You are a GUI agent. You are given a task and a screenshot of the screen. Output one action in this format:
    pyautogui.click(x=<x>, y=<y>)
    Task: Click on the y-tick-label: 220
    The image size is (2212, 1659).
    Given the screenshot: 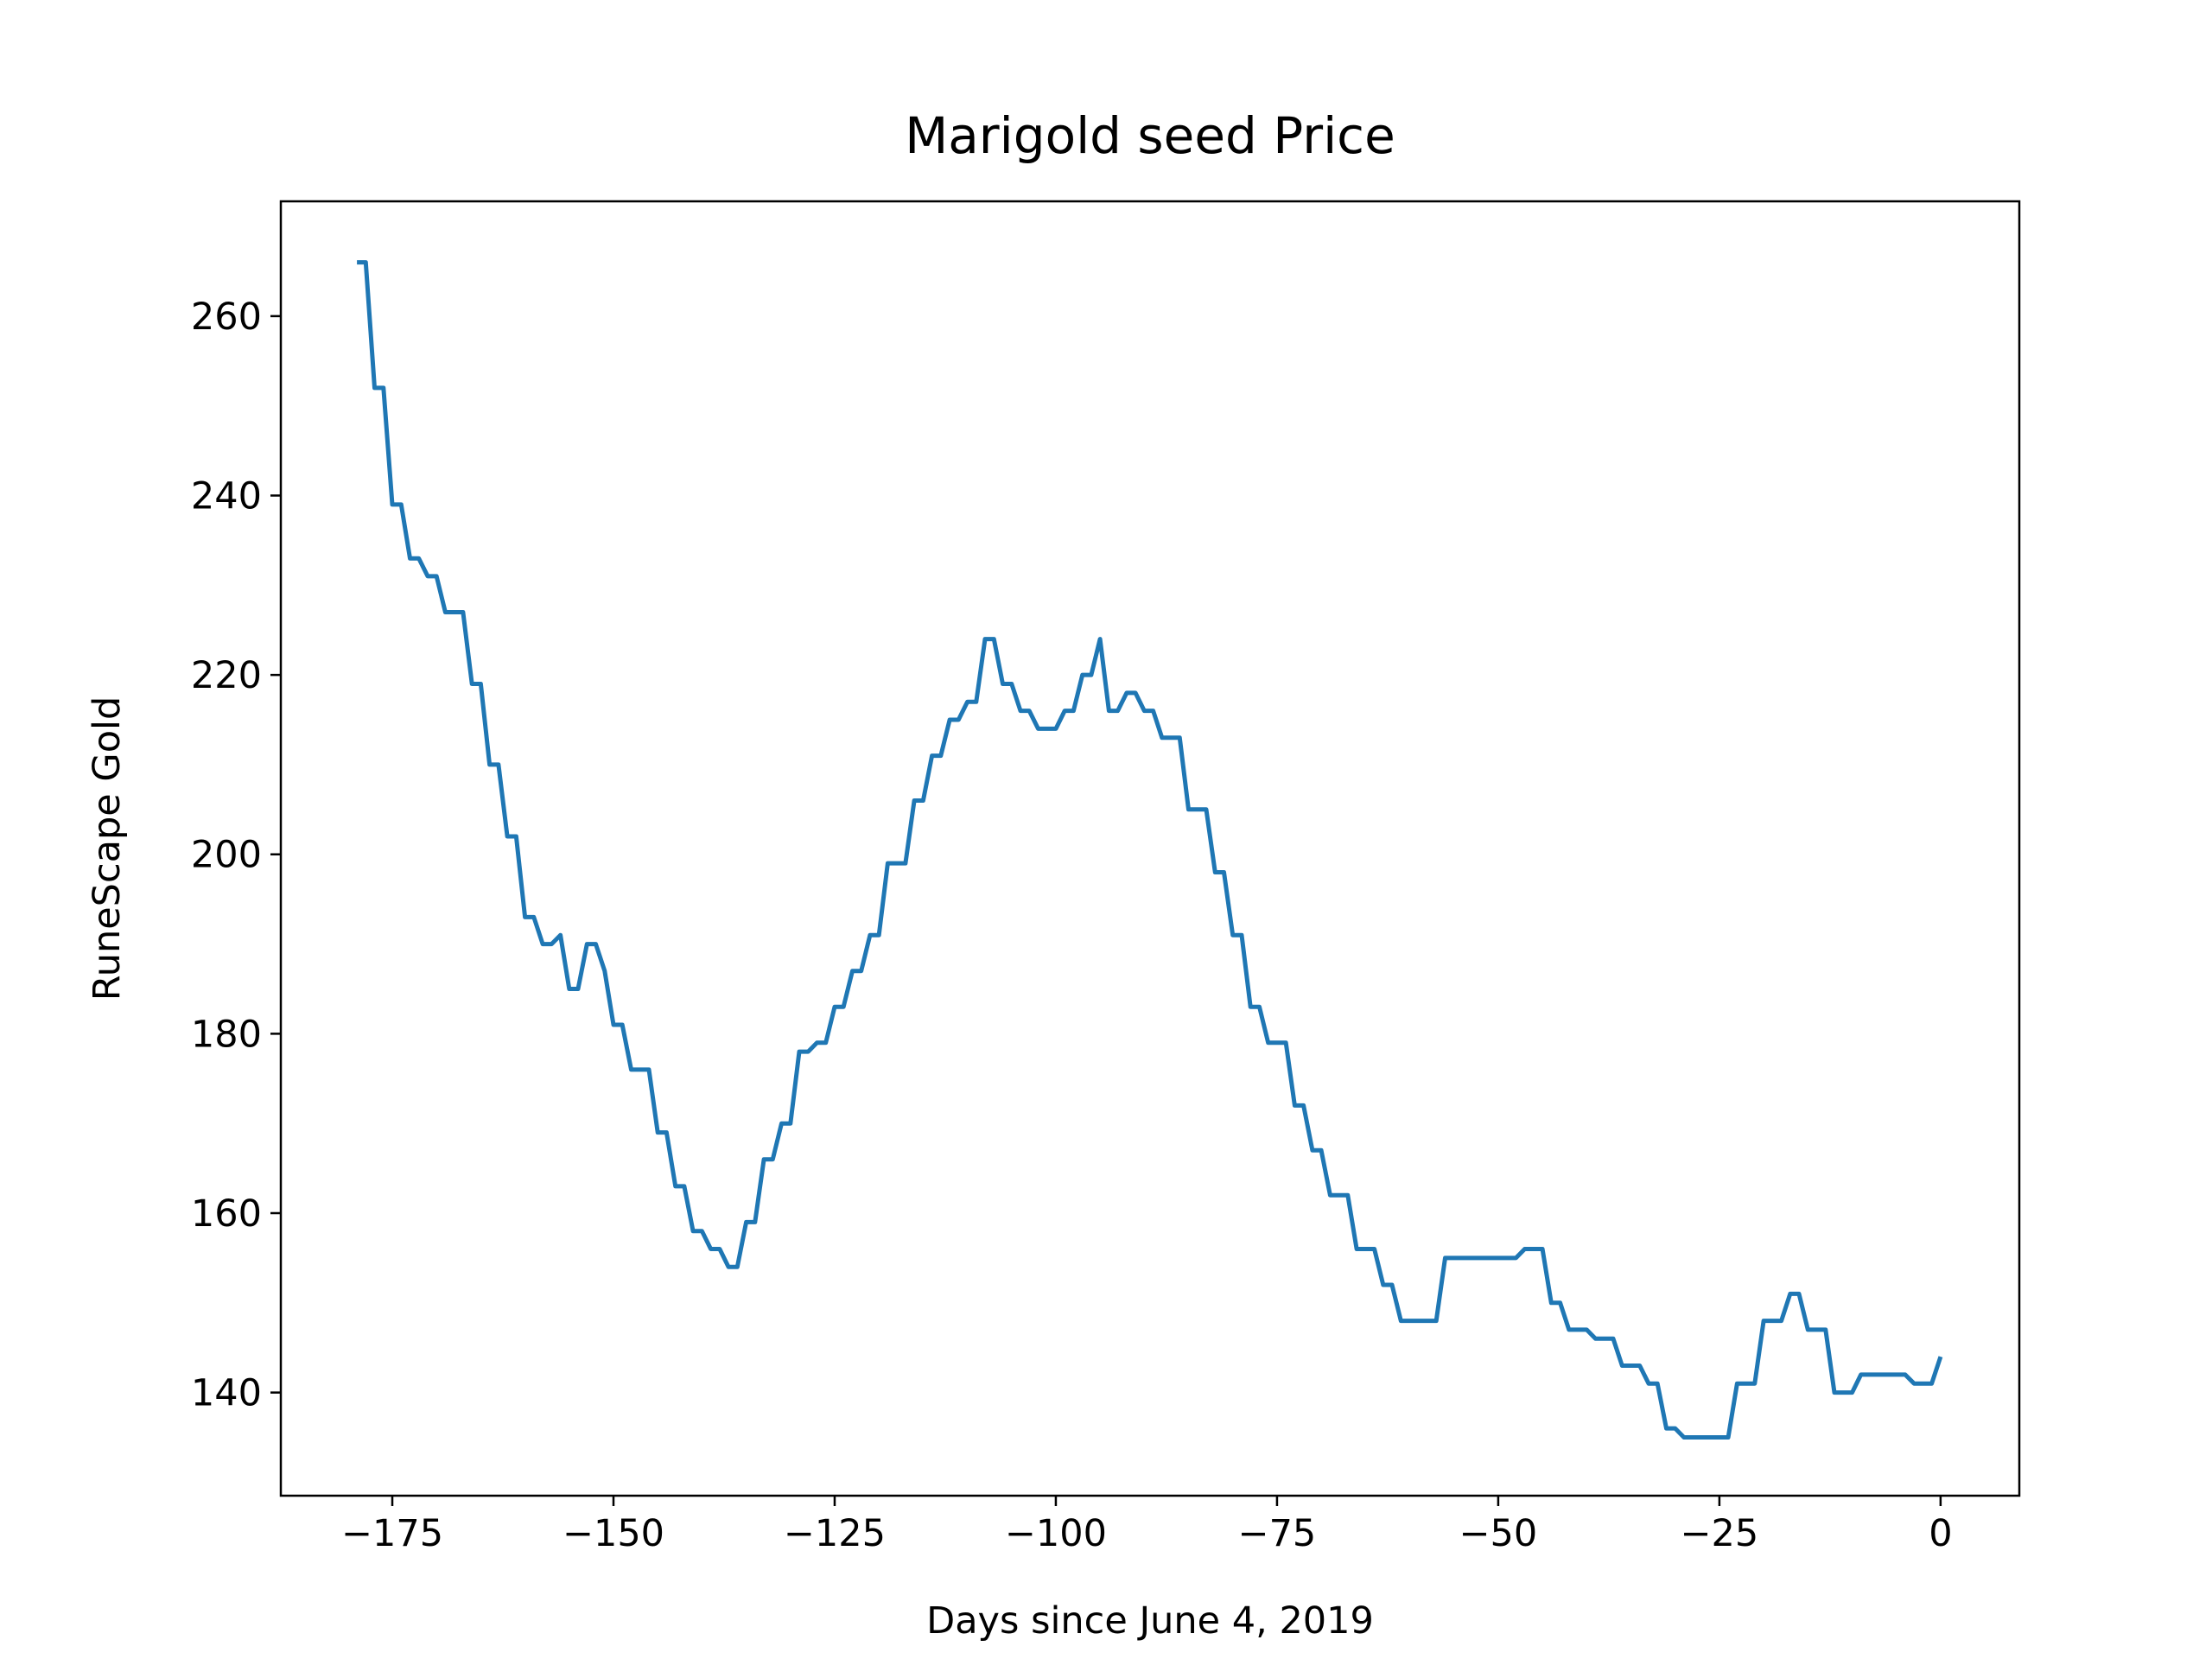 What is the action you would take?
    pyautogui.click(x=226, y=675)
    